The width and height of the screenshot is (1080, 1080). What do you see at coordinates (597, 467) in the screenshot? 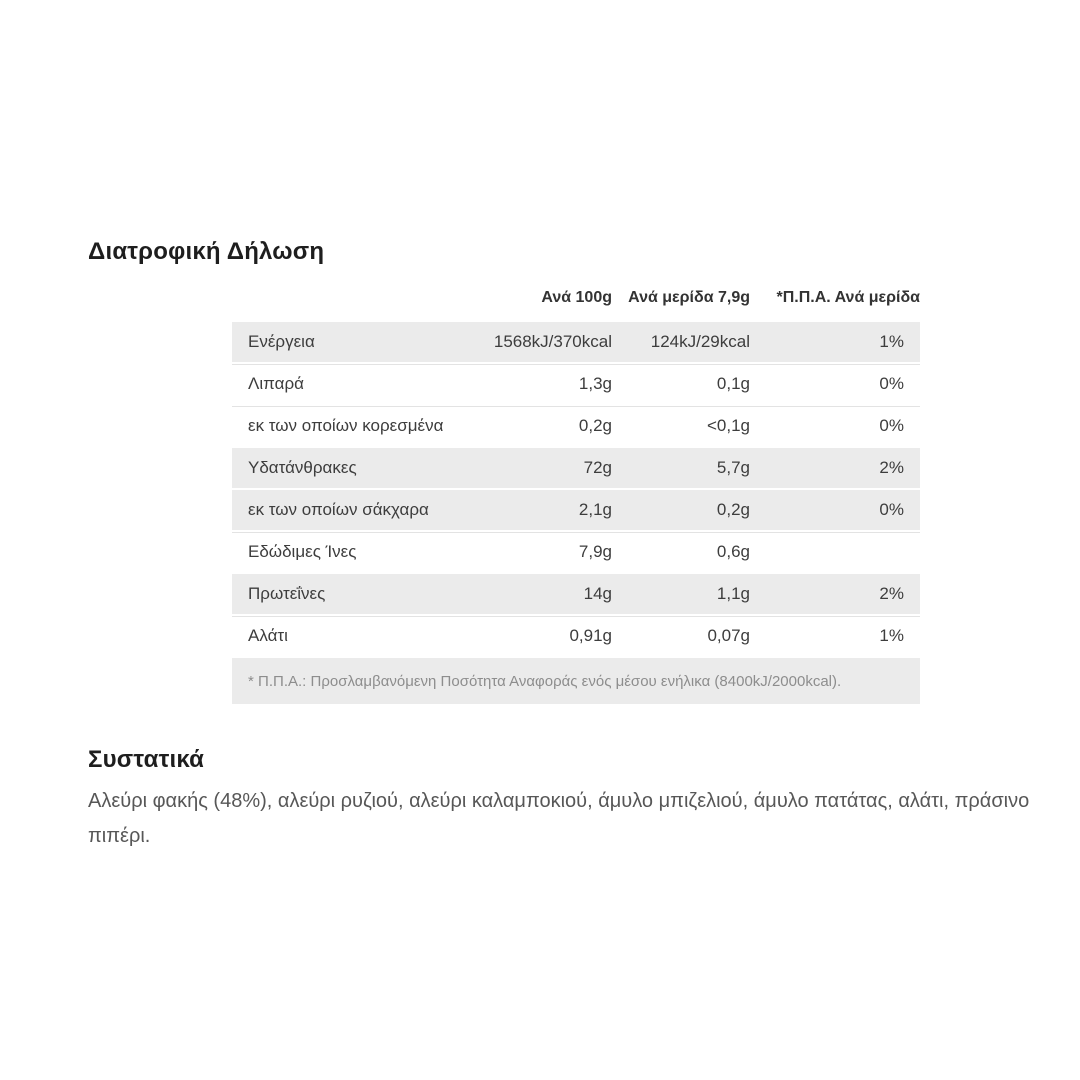
I see `value-per-100g: 72g` at bounding box center [597, 467].